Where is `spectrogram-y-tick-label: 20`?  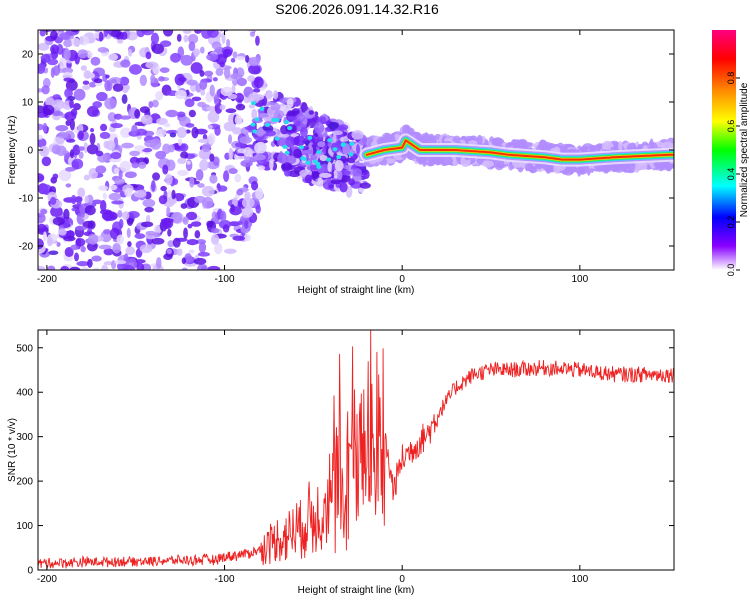
spectrogram-y-tick-label: 20 is located at coordinates (28, 55).